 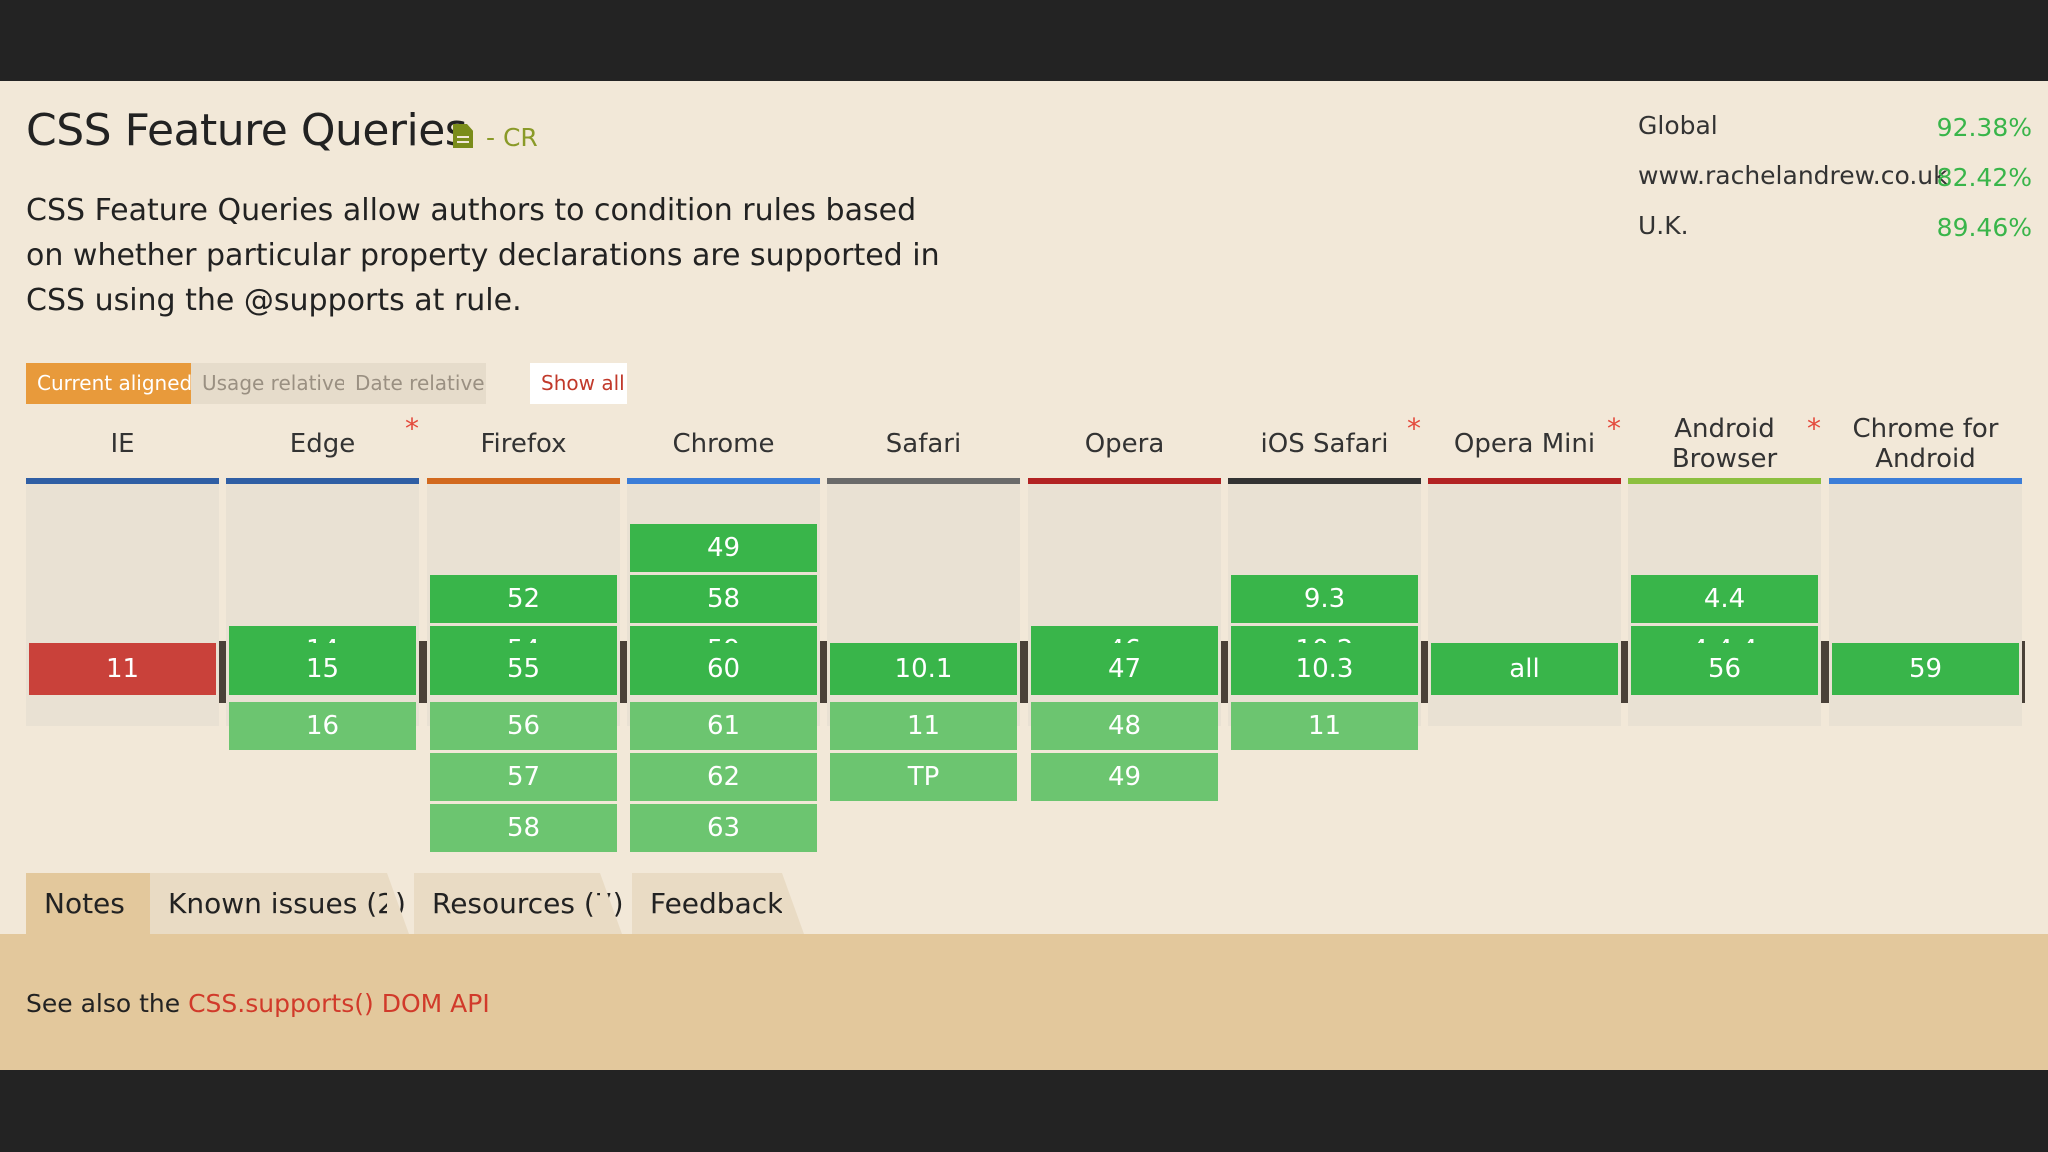 What do you see at coordinates (1724, 599) in the screenshot?
I see `version-cell: 4.4` at bounding box center [1724, 599].